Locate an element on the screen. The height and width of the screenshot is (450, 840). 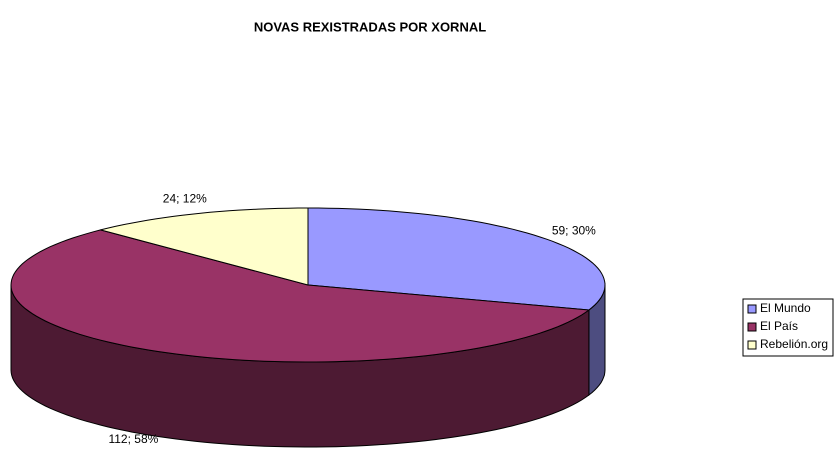
data-label: 24; 12% is located at coordinates (185, 199).